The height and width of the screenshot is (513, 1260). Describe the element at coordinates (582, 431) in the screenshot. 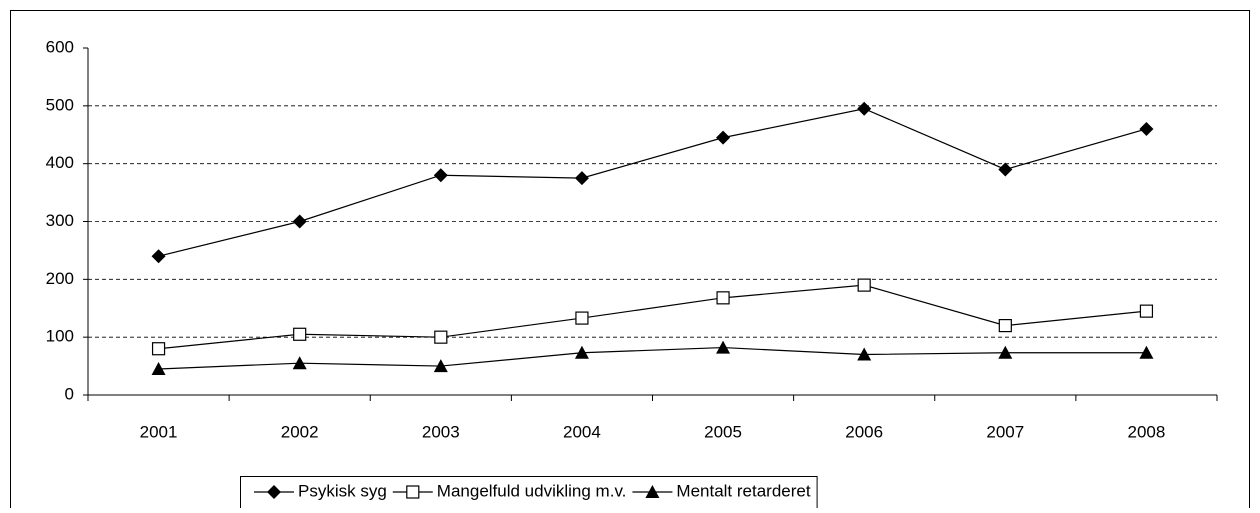

I see `x-tick-label: 2004` at that location.